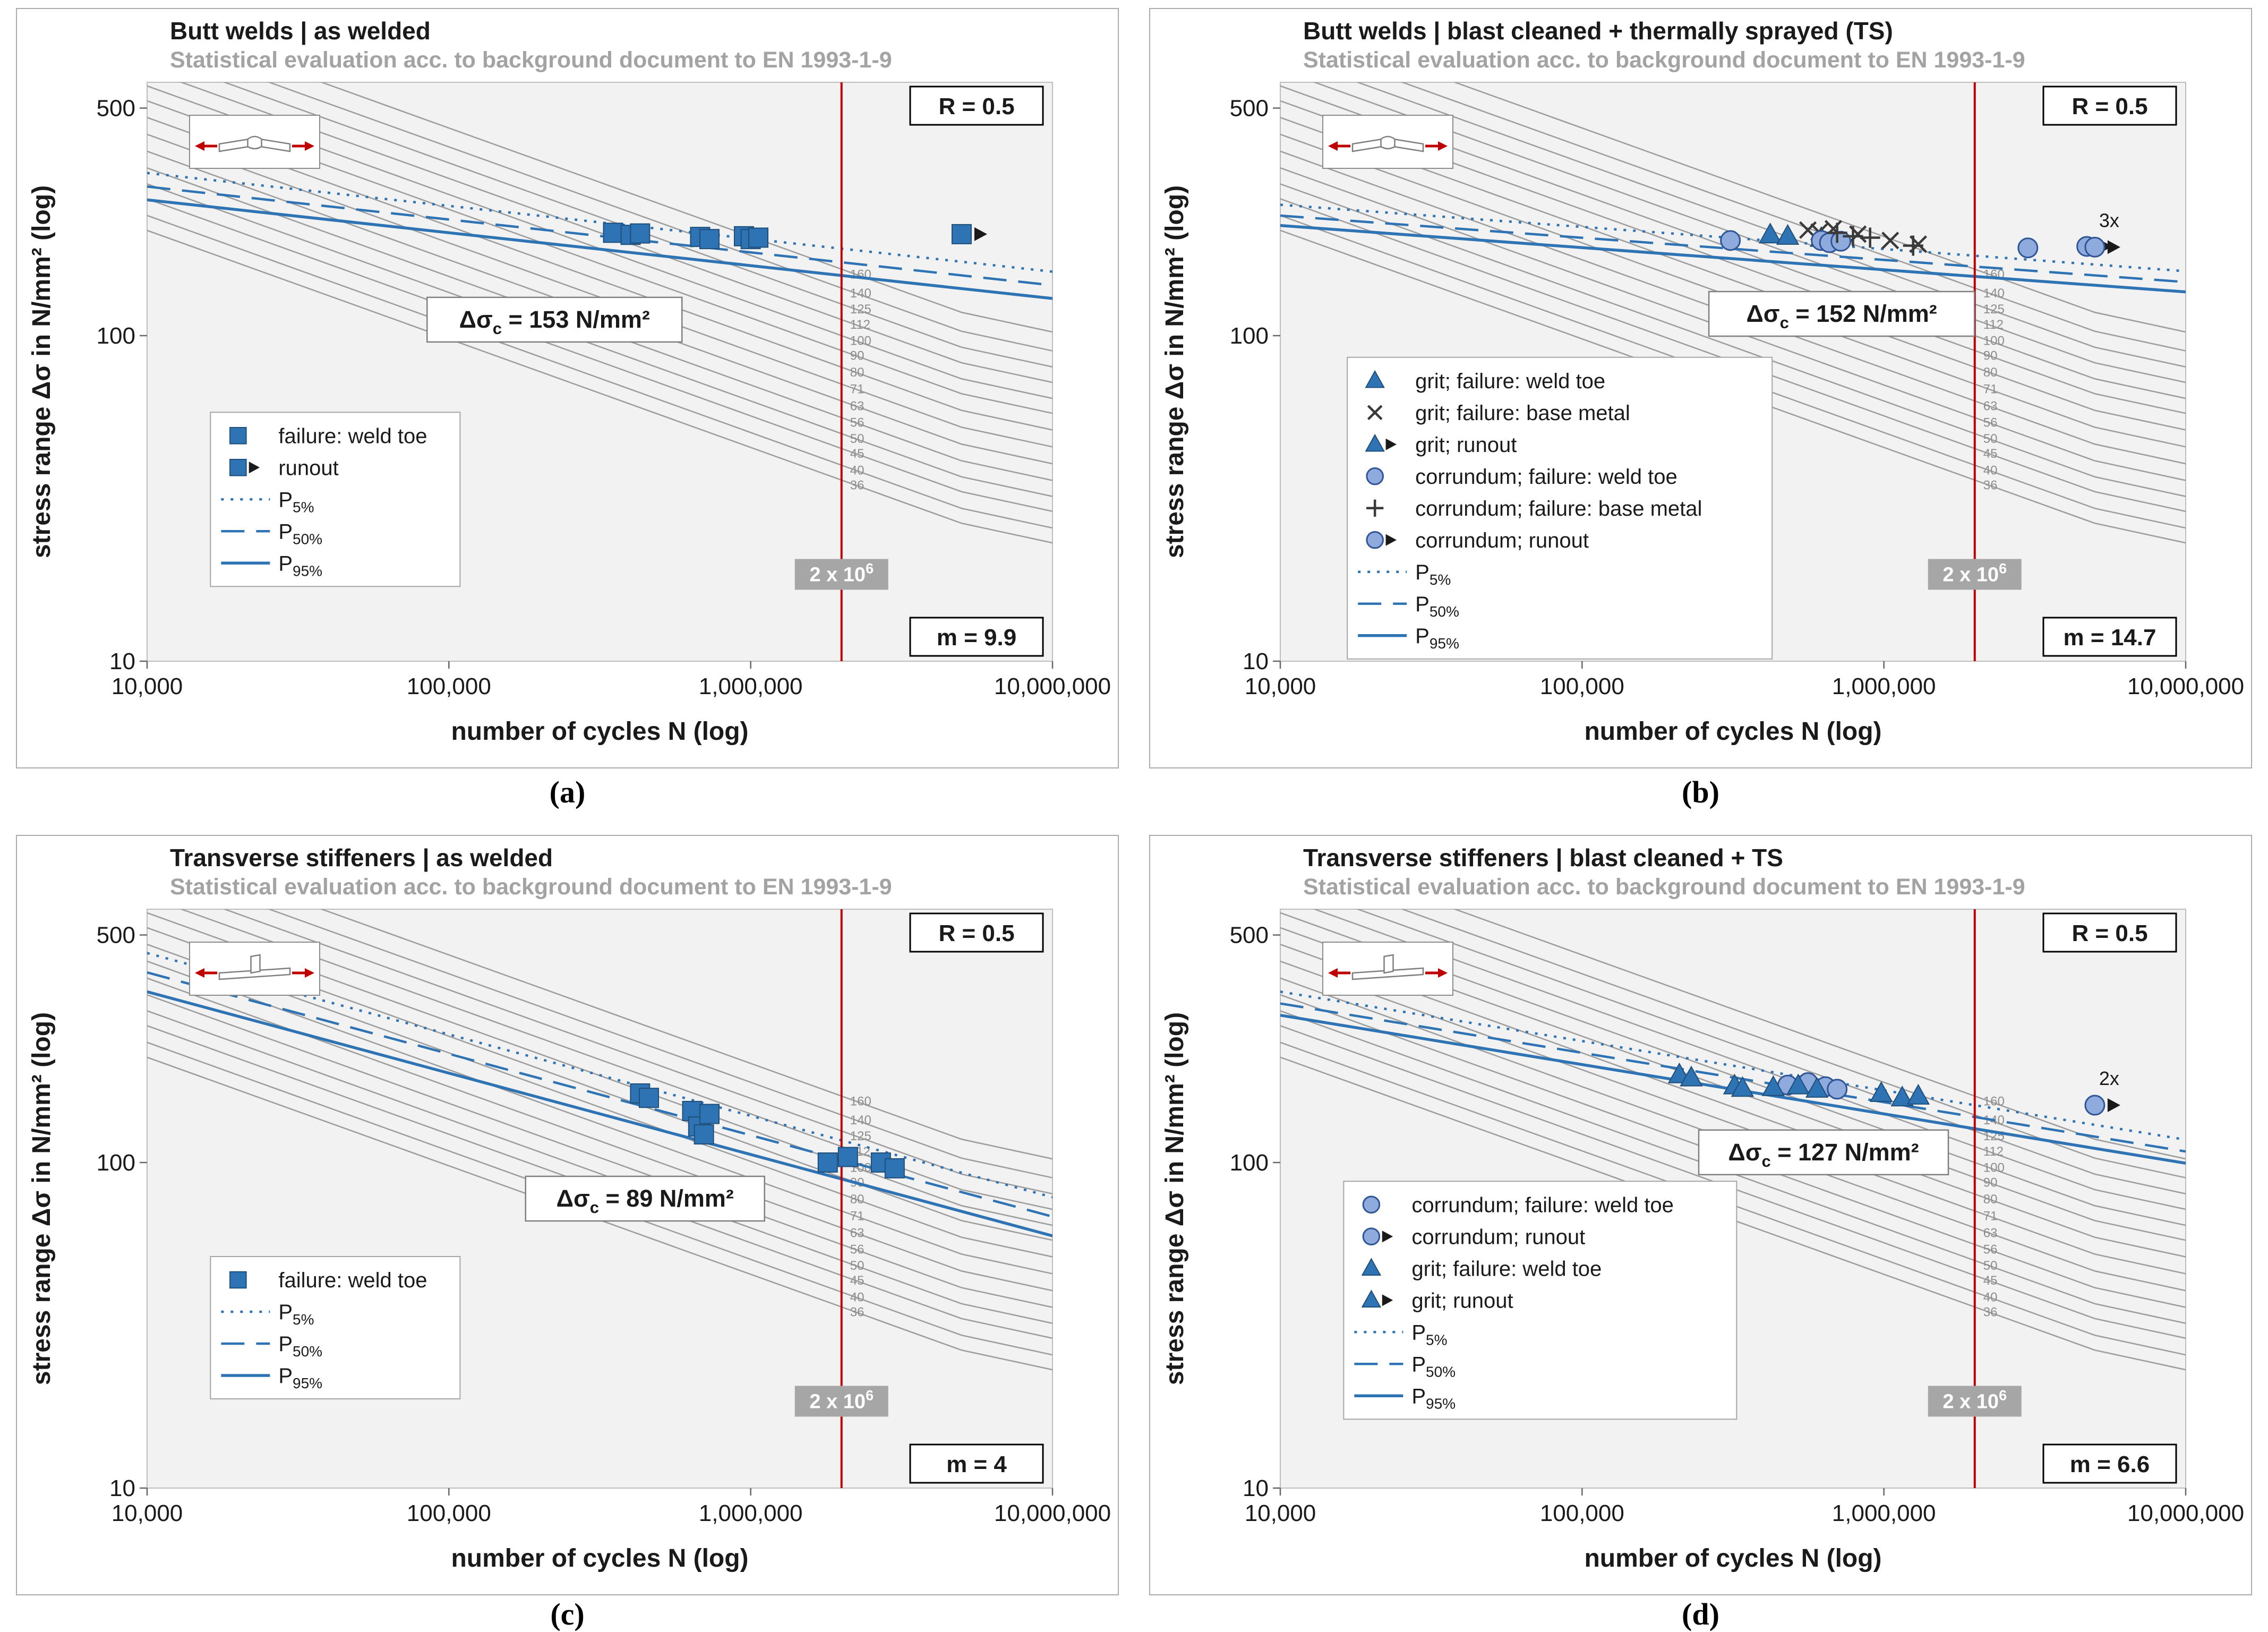 Image resolution: width=2268 pixels, height=1632 pixels. I want to click on svg-text: 56, so click(857, 423).